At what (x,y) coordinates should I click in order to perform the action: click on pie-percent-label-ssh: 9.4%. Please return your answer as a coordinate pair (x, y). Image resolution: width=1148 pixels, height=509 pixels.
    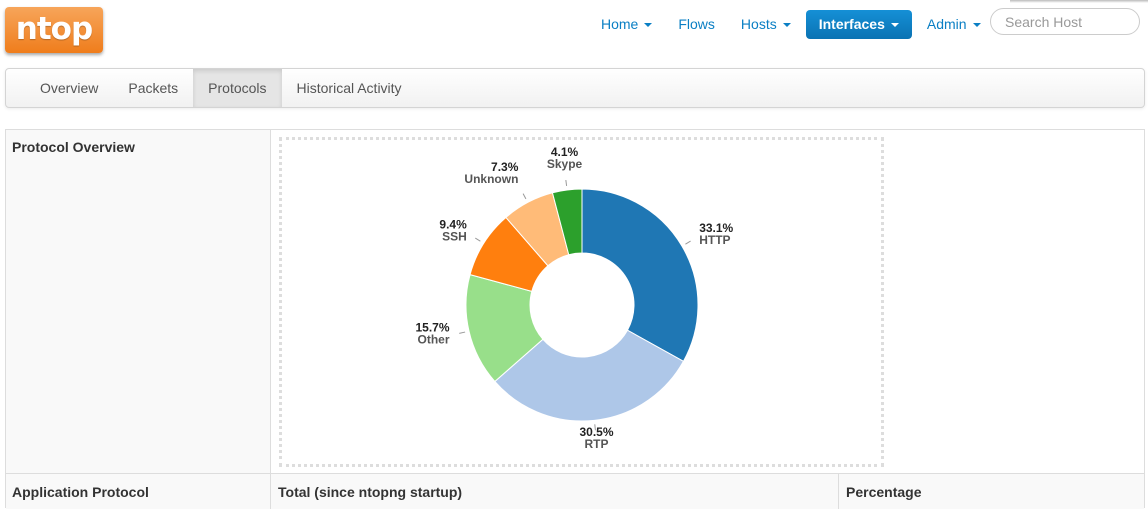
    Looking at the image, I should click on (453, 225).